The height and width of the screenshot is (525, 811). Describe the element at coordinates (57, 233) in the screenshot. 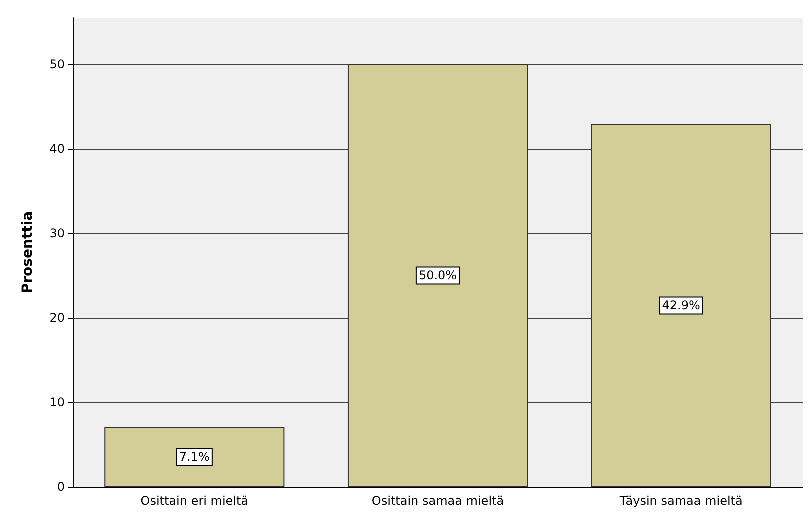

I see `y-tick-label: 30` at that location.